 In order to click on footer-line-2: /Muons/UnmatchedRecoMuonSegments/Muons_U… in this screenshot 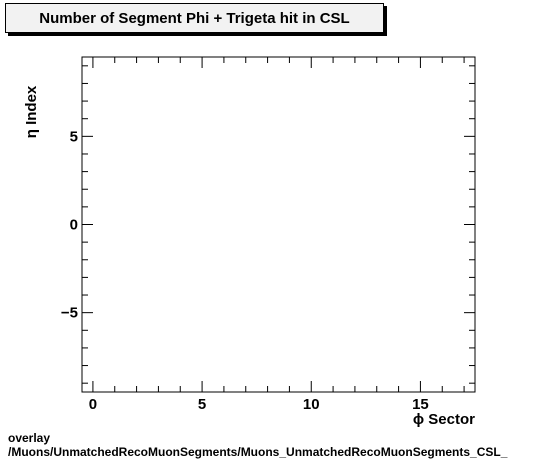, I will do `click(258, 452)`.